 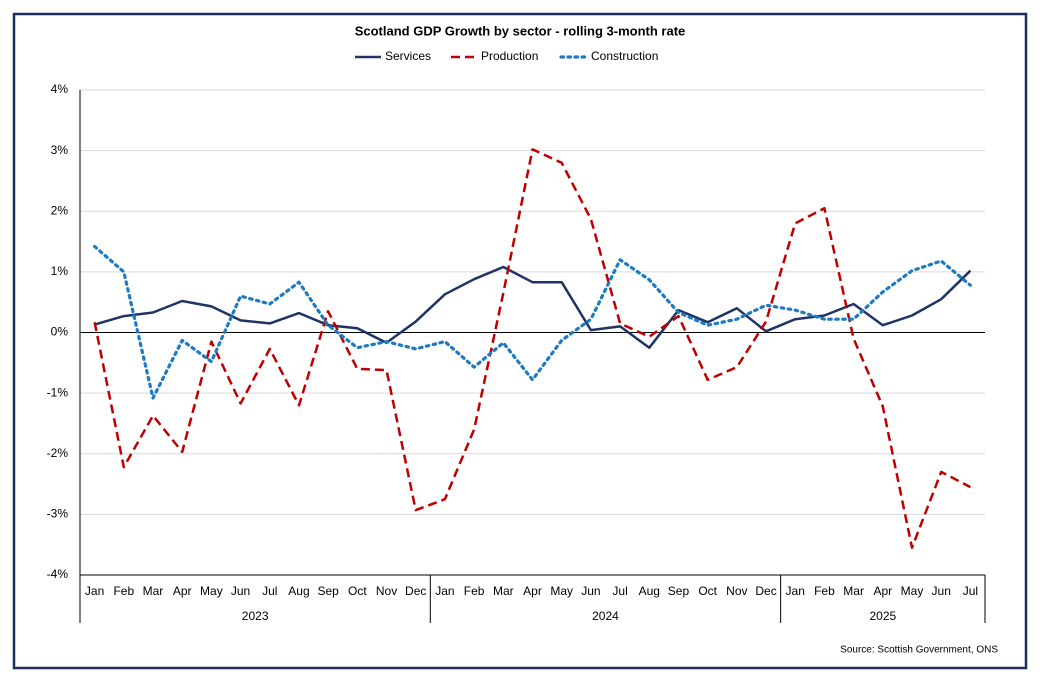 What do you see at coordinates (58, 514) in the screenshot?
I see `y-tick-label: -3%` at bounding box center [58, 514].